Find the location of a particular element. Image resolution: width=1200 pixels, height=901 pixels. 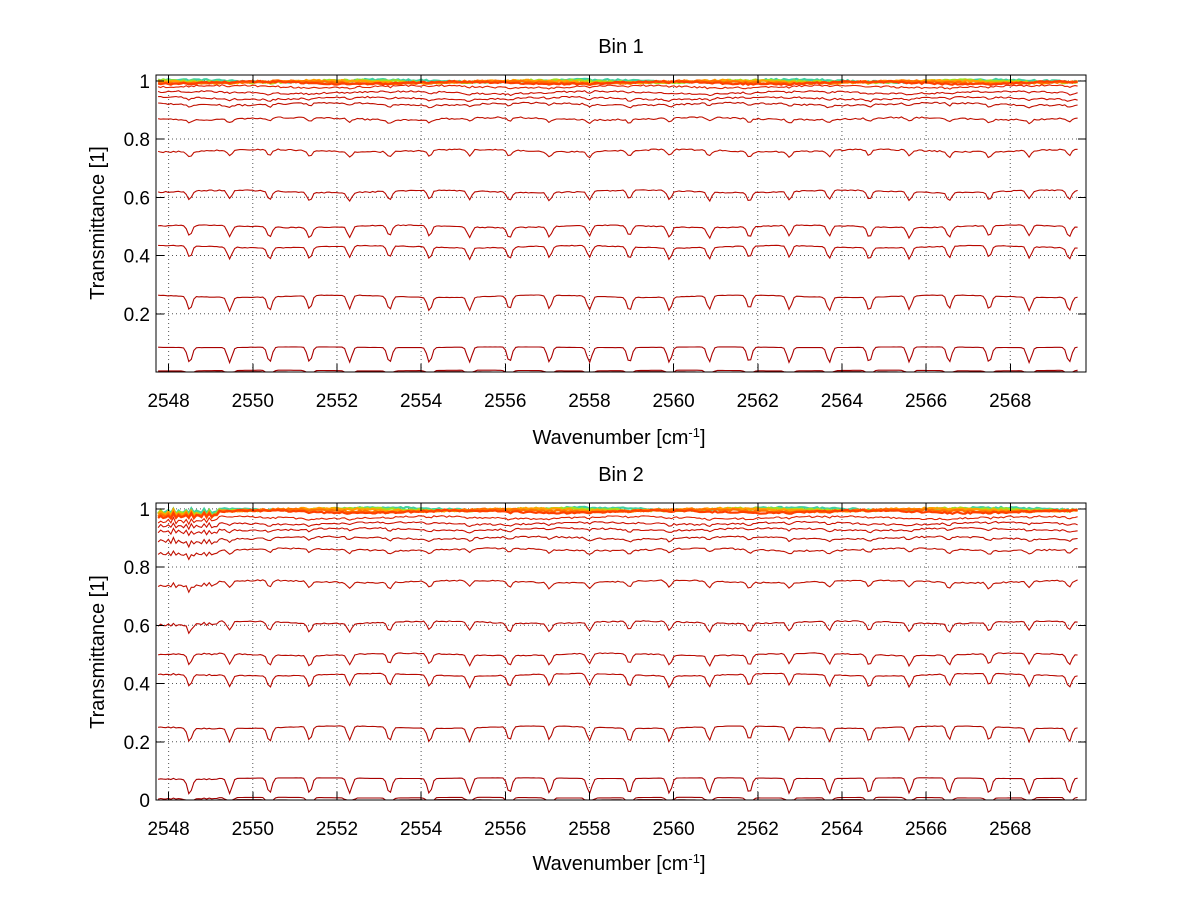

chart-title: Bin 1 is located at coordinates (621, 47).